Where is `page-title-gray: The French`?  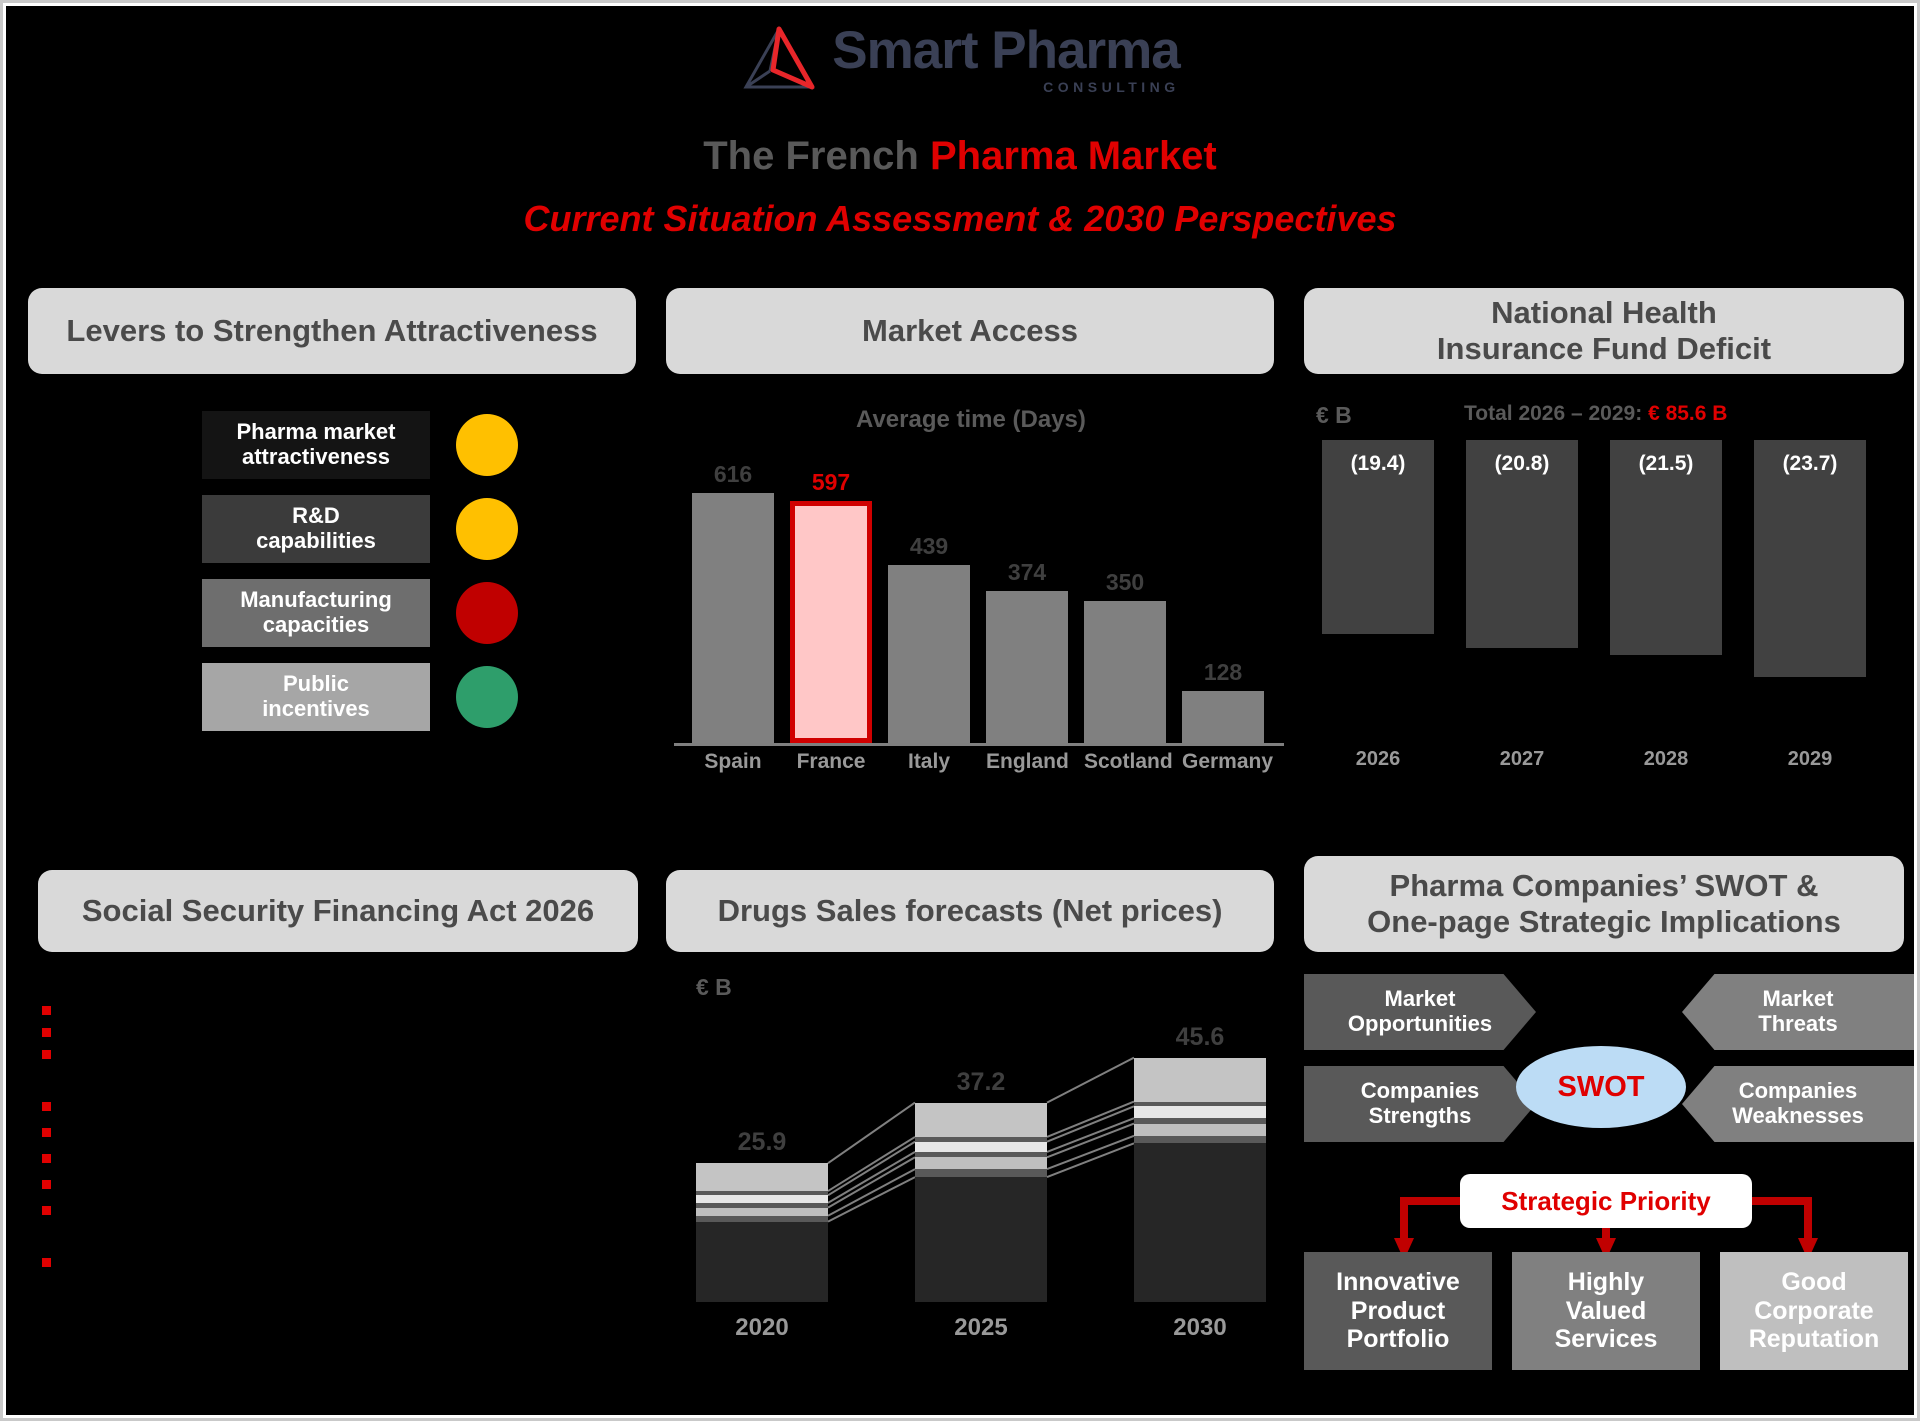 page-title-gray: The French is located at coordinates (816, 156).